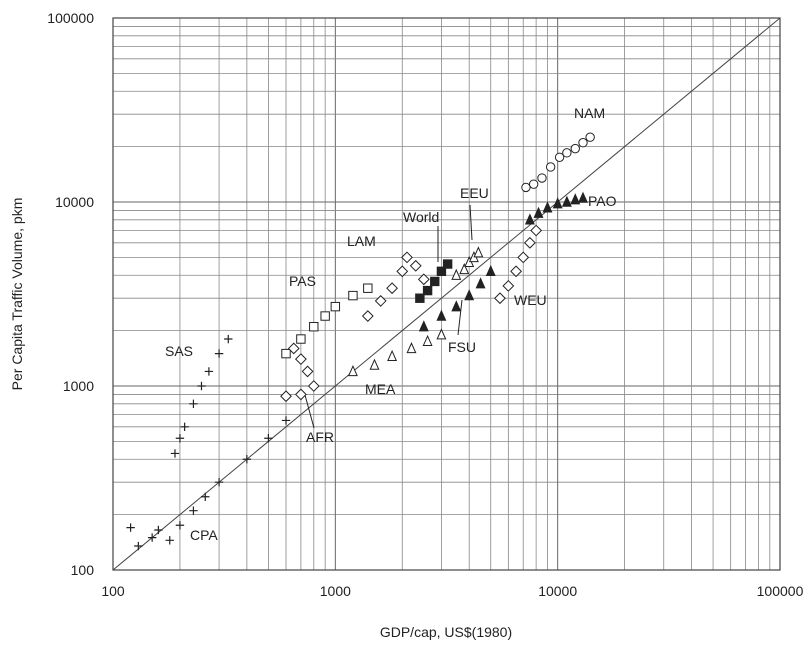 This screenshot has height=645, width=807. I want to click on region-label: LAM, so click(361, 241).